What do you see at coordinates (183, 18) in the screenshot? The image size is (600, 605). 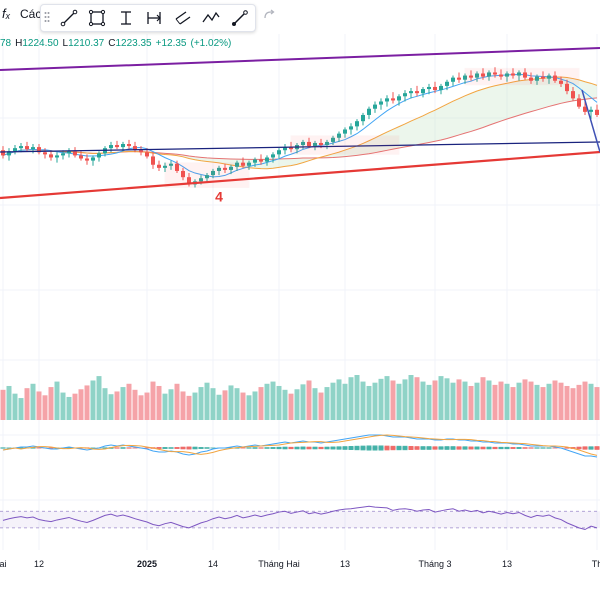 I see `channel-tool-icon` at bounding box center [183, 18].